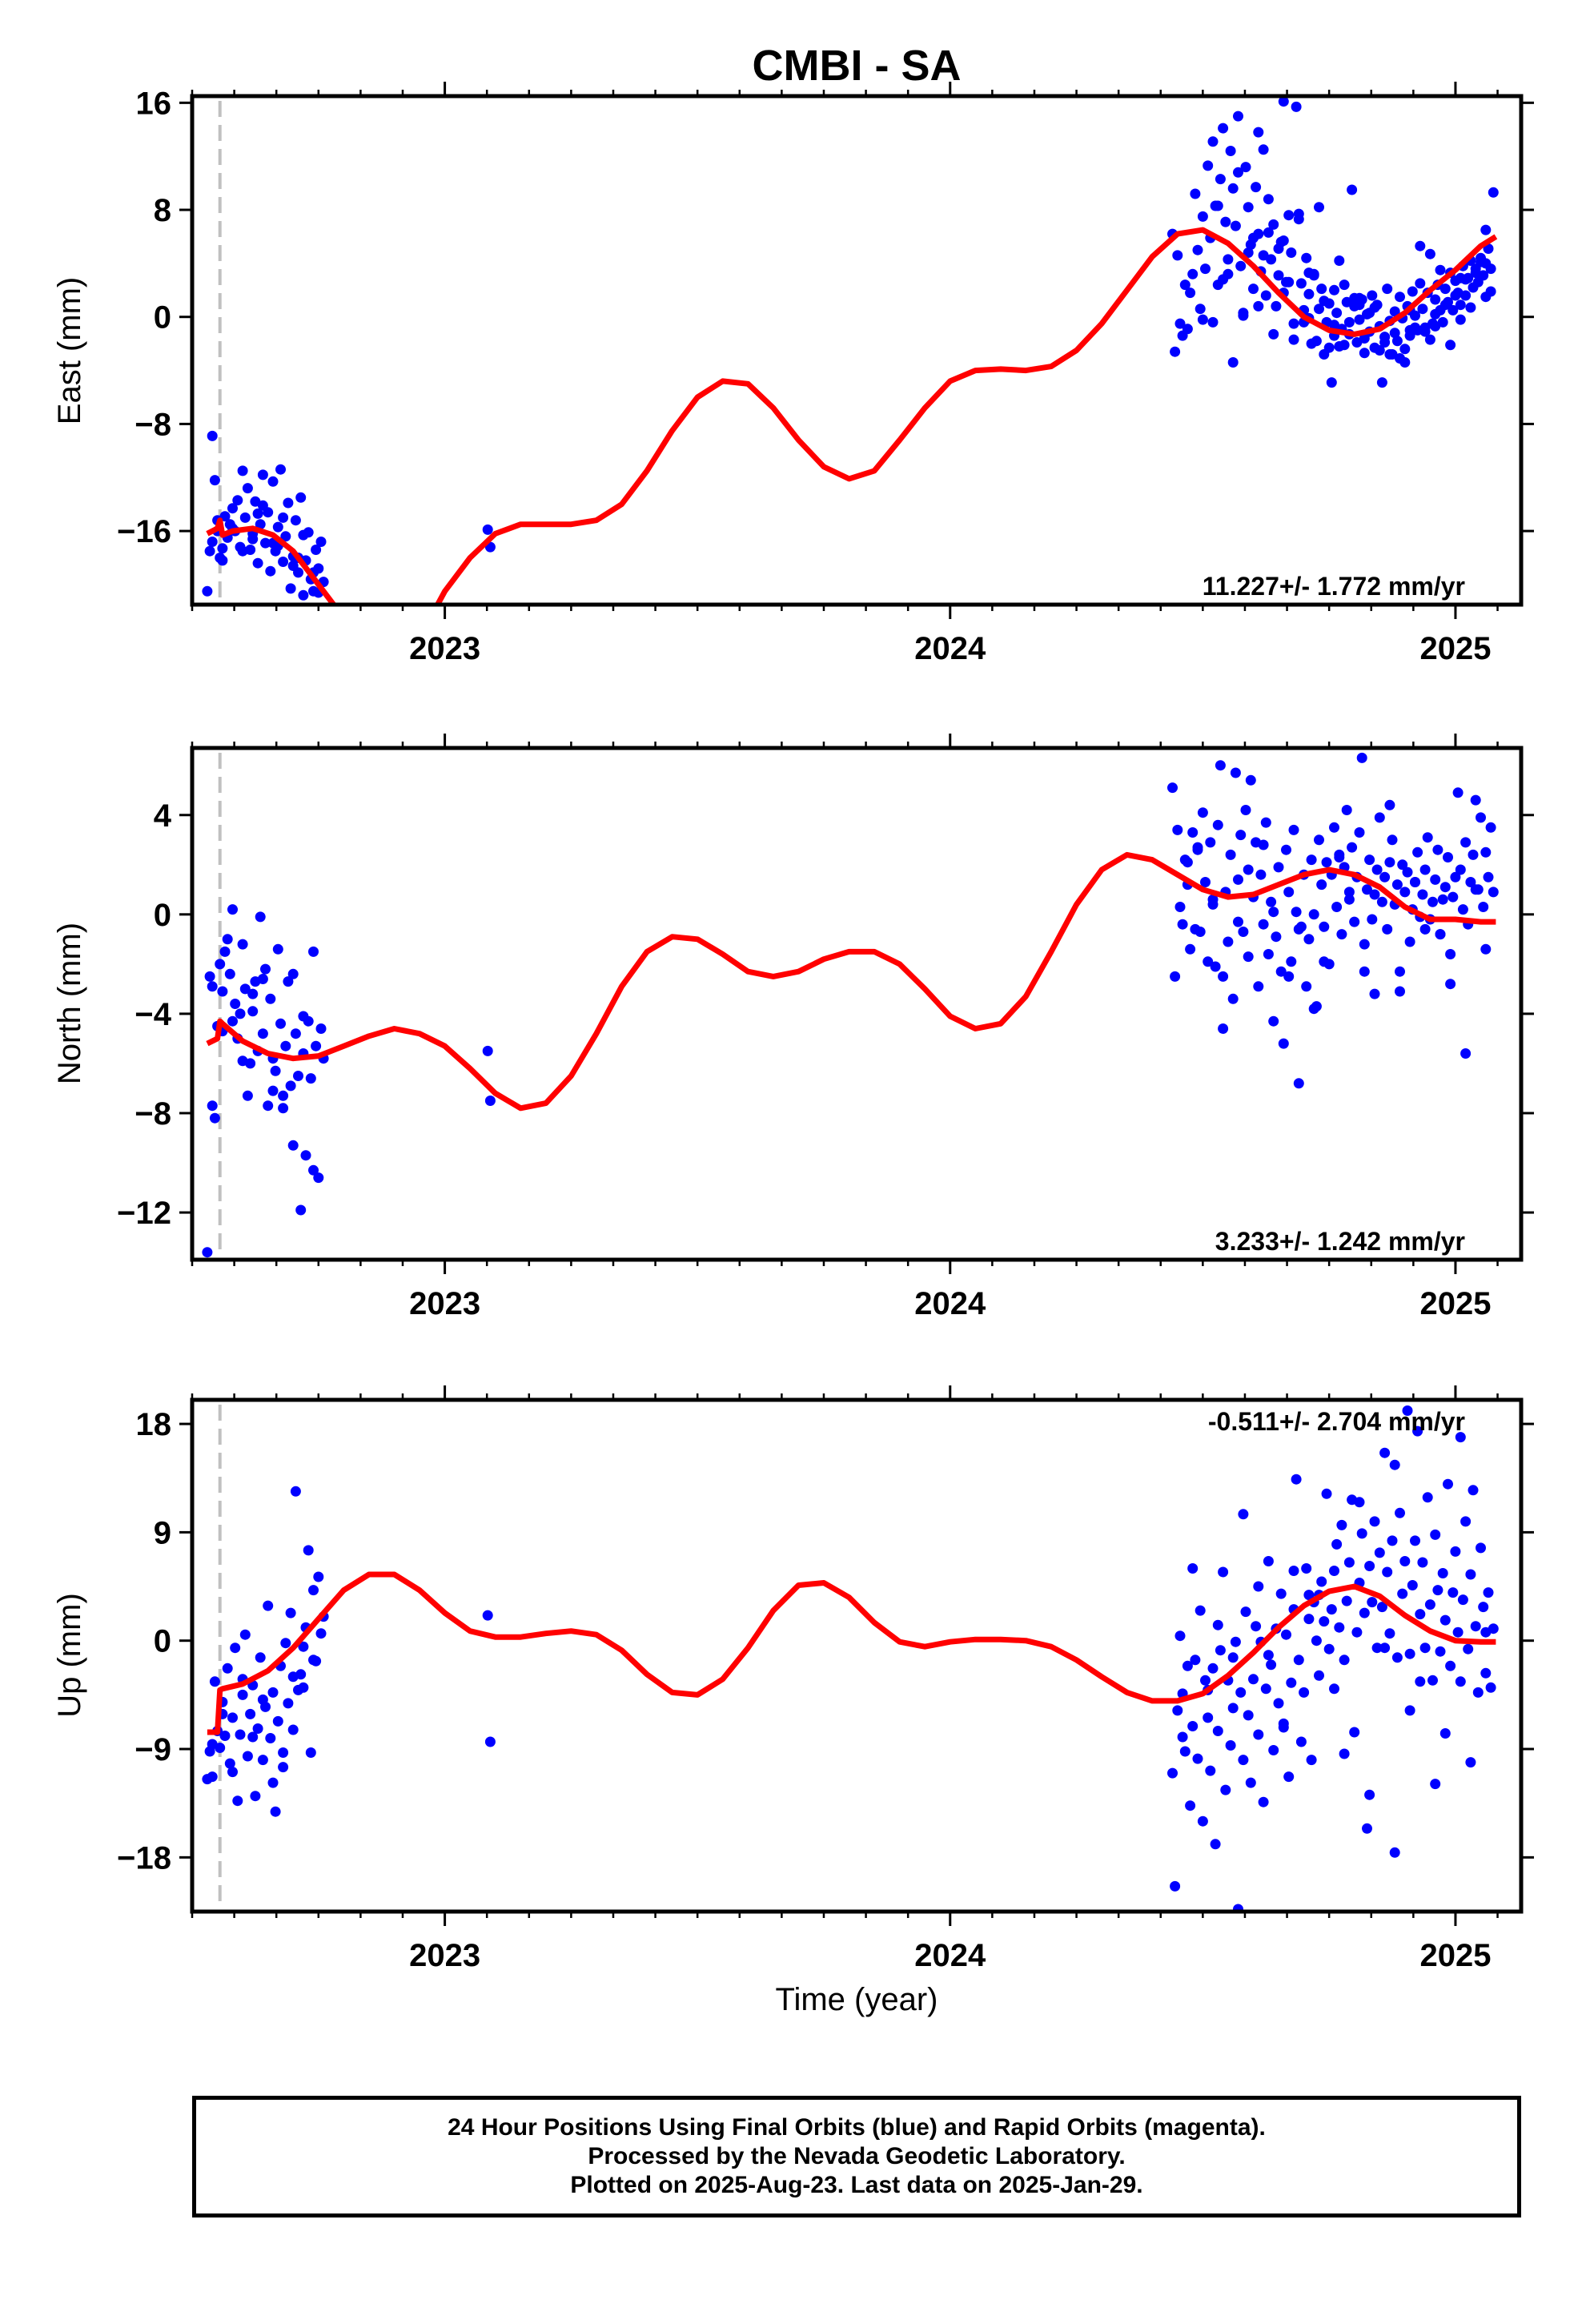 The width and height of the screenshot is (1582, 2324). Describe the element at coordinates (163, 816) in the screenshot. I see `y-tick-label: 4` at that location.